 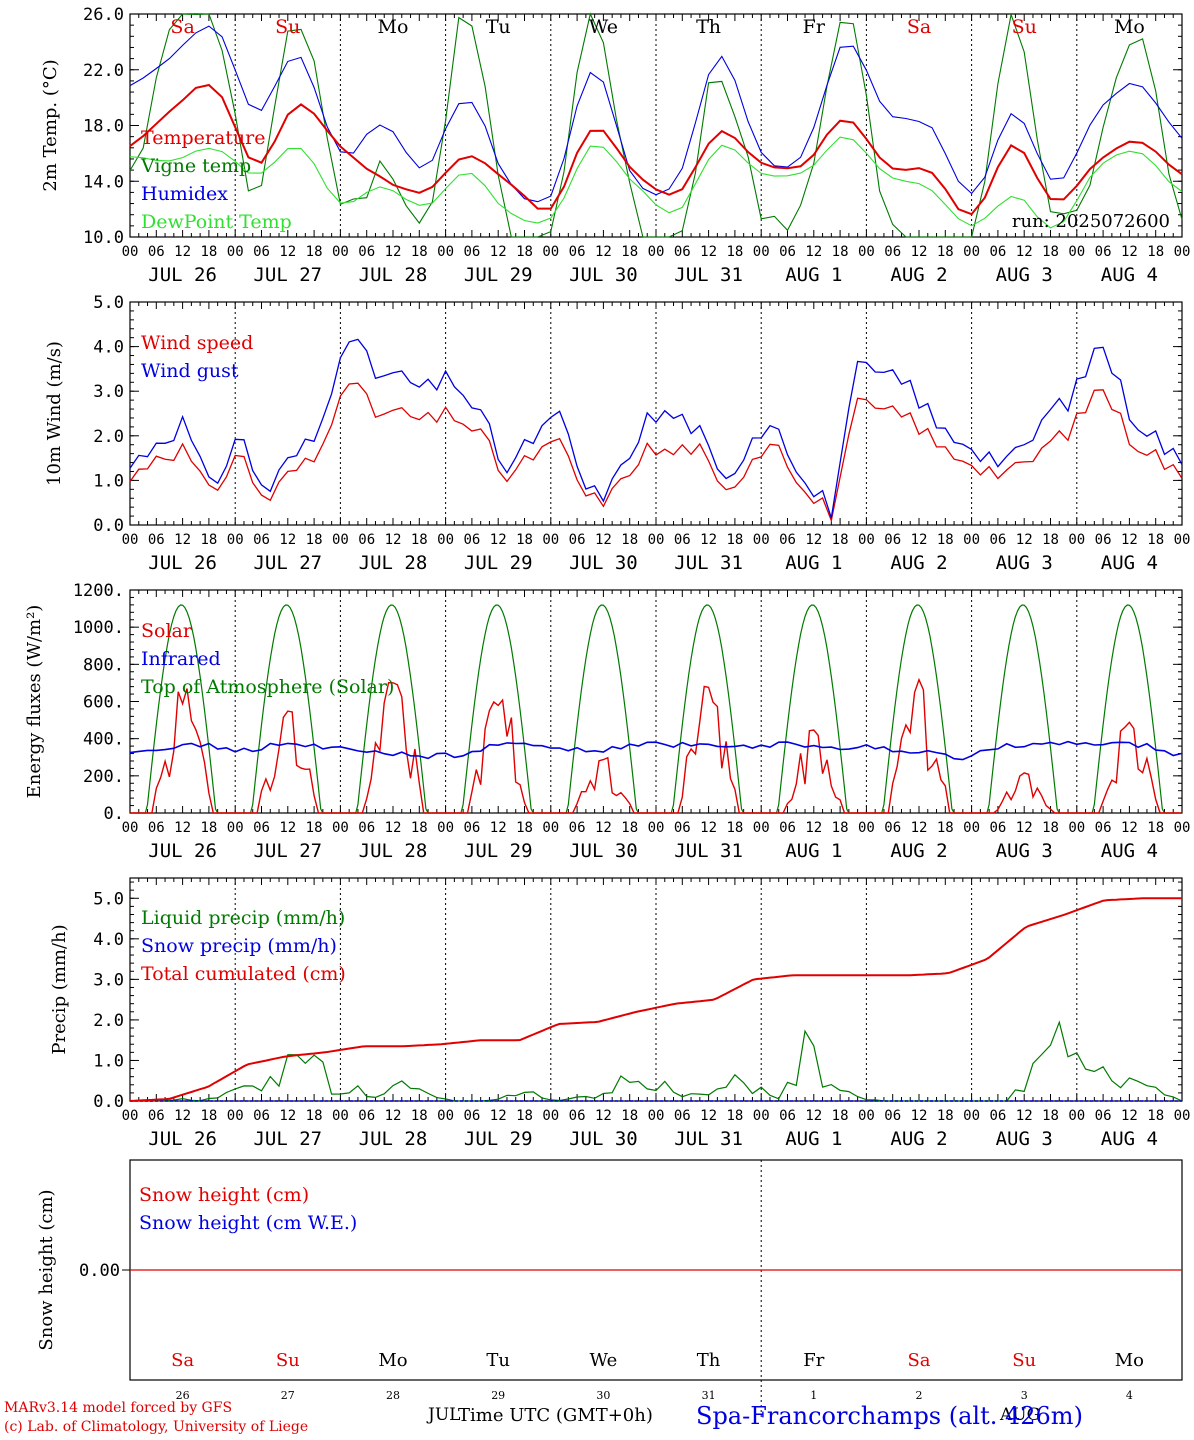 What do you see at coordinates (216, 222) in the screenshot?
I see `legend-dewpoint-temp: DewPoint Temp` at bounding box center [216, 222].